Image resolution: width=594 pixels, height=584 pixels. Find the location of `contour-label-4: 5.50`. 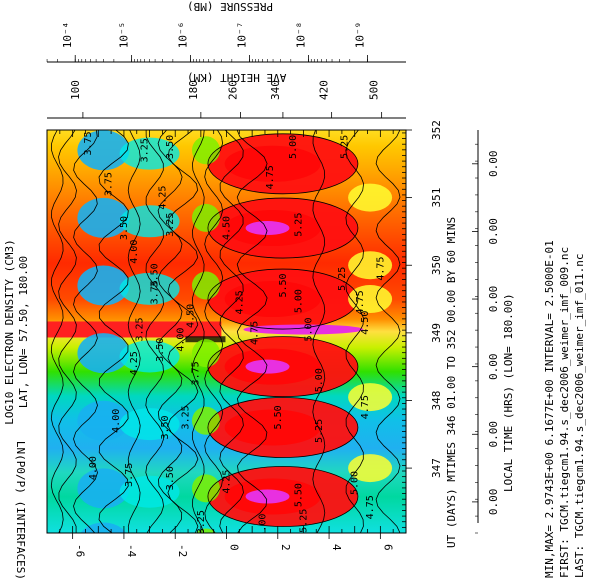

contour-label-4: 5.50 is located at coordinates (298, 495).